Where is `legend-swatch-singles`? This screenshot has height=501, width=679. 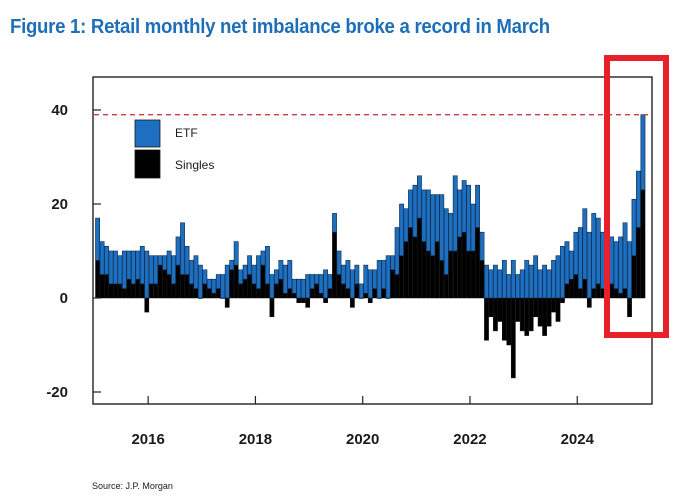
legend-swatch-singles is located at coordinates (147, 164).